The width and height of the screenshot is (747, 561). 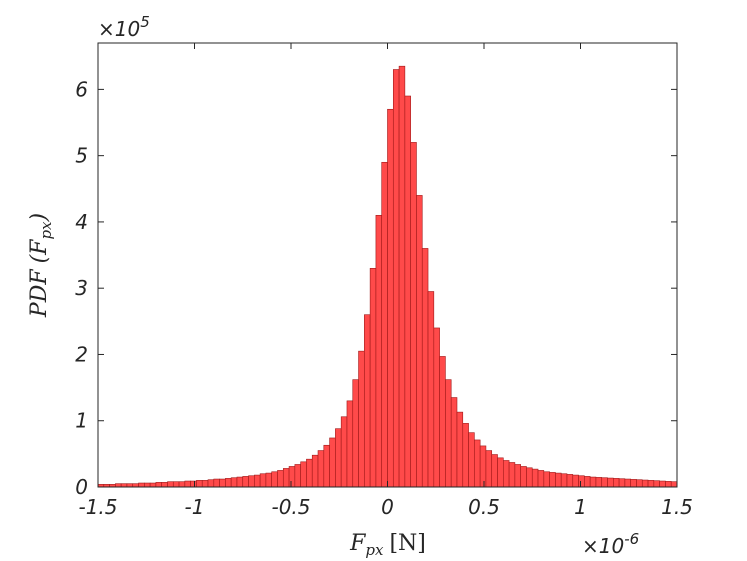 What do you see at coordinates (387, 507) in the screenshot?
I see `x-tick-label: 0` at bounding box center [387, 507].